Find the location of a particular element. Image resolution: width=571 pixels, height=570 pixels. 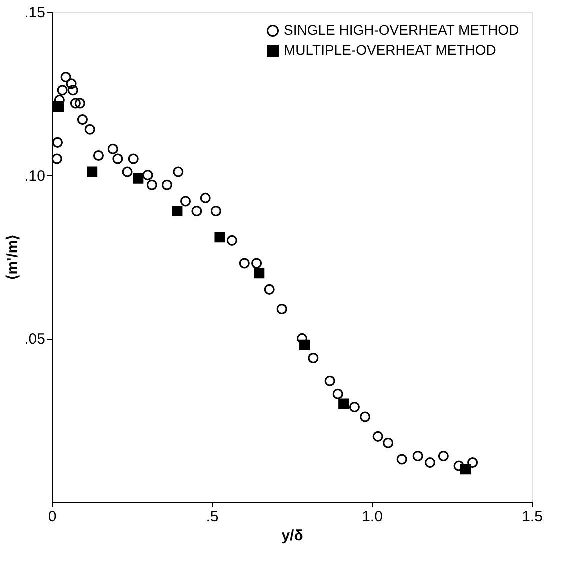

y-tick-label: .05 is located at coordinates (35, 339).